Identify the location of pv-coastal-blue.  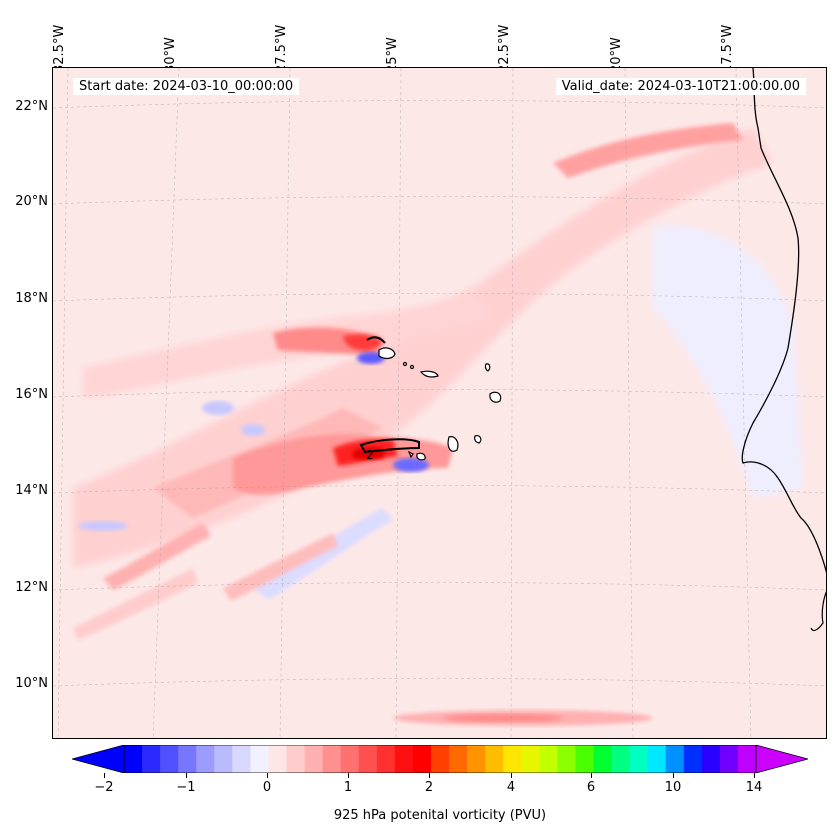
(728, 362).